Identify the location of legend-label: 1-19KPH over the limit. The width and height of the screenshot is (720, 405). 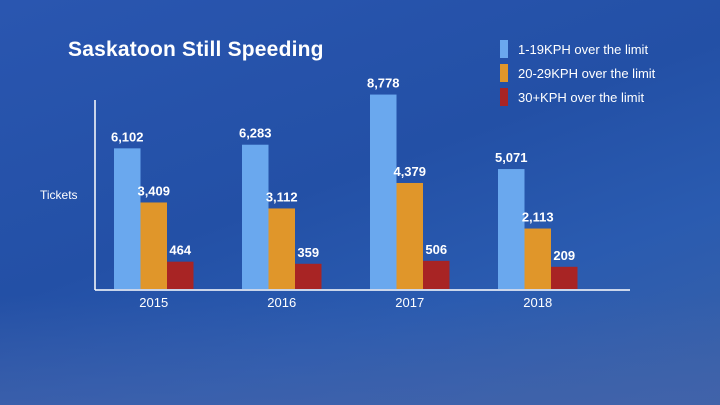
(583, 49).